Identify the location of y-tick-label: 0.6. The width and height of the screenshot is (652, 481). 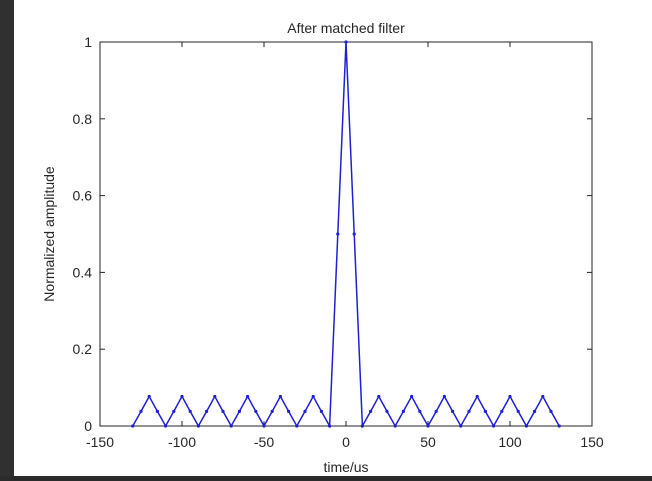
(83, 196).